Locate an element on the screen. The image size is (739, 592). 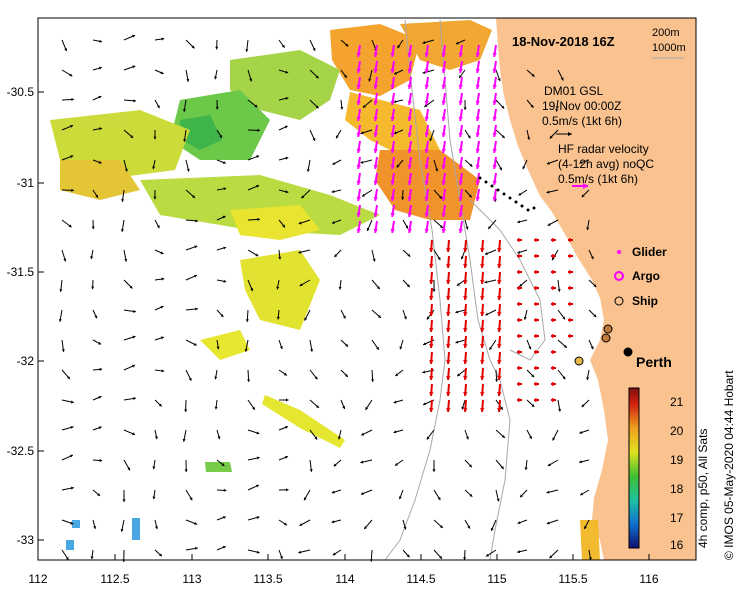
contour-1000m-label: 1000m is located at coordinates (669, 48).